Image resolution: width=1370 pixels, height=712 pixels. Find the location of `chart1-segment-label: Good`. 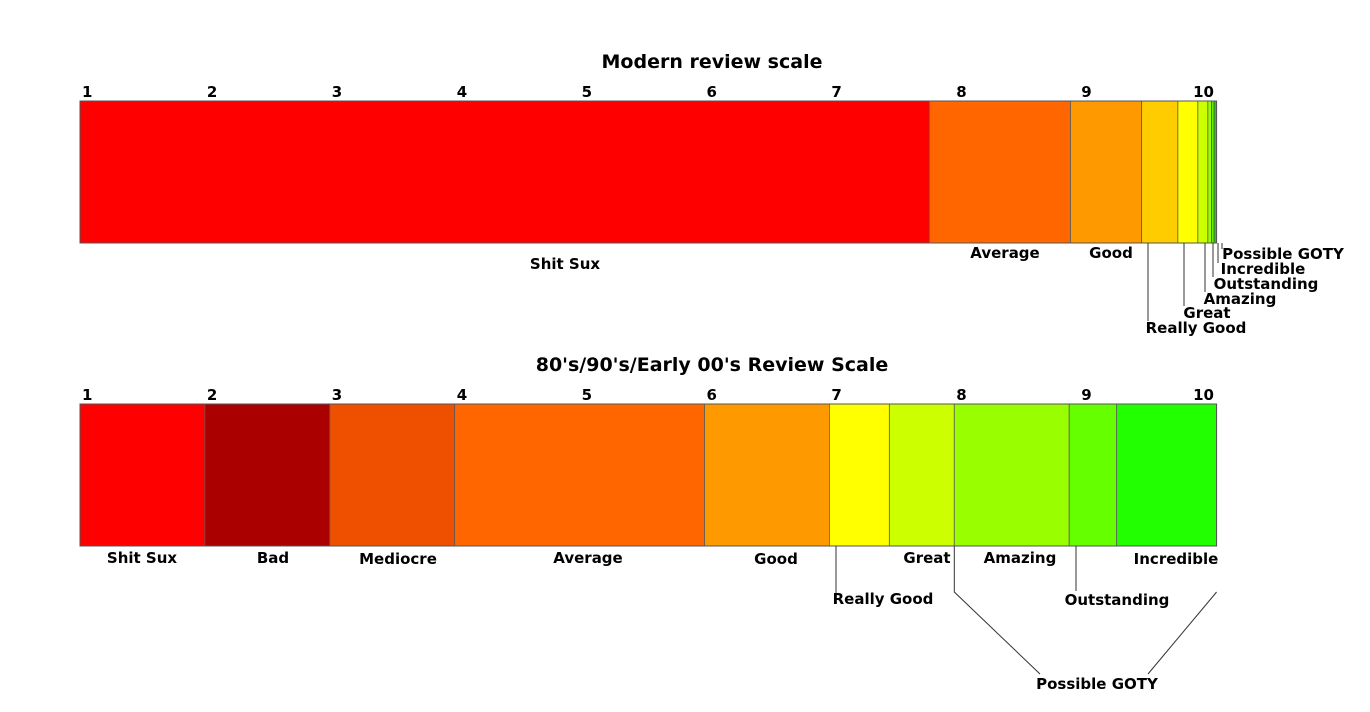

chart1-segment-label: Good is located at coordinates (1111, 253).